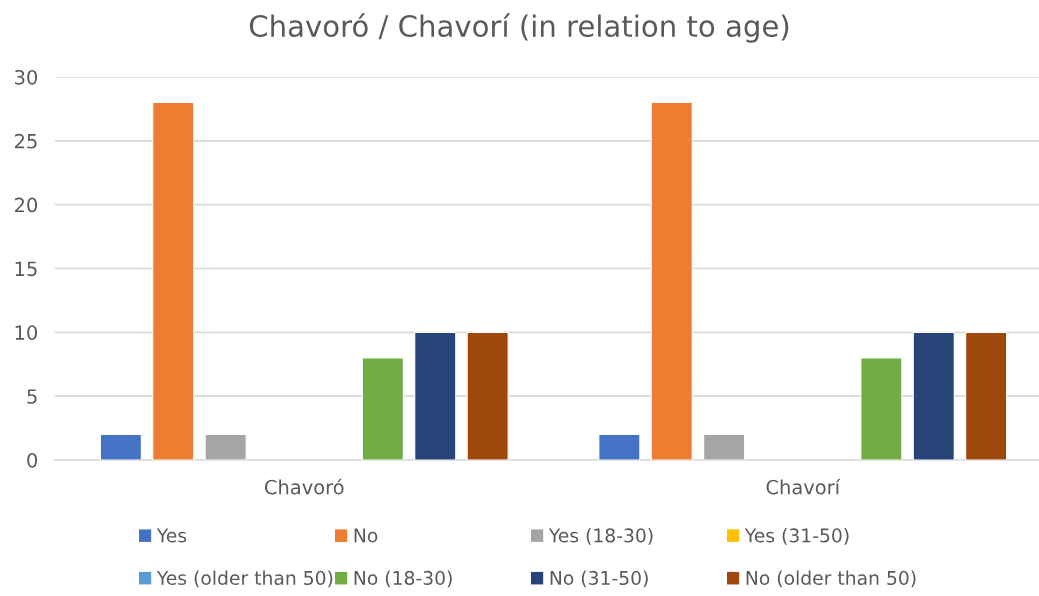 This screenshot has height=596, width=1039. What do you see at coordinates (26, 141) in the screenshot?
I see `y-tick-label: 25` at bounding box center [26, 141].